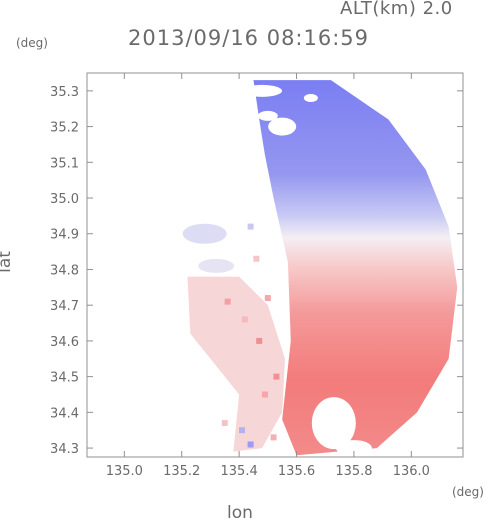 The width and height of the screenshot is (491, 523). Describe the element at coordinates (64, 342) in the screenshot. I see `y-tick-label: 34.6` at that location.